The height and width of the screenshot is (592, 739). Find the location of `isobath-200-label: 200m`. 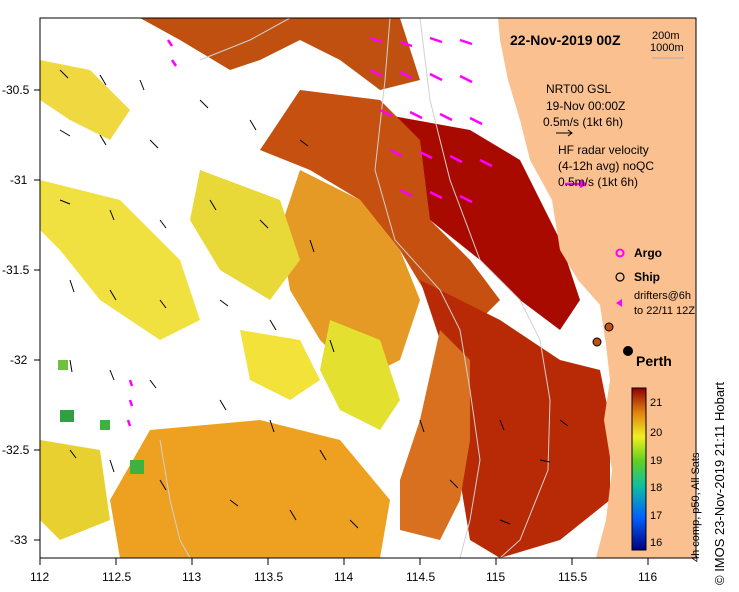

isobath-200-label: 200m is located at coordinates (666, 36).